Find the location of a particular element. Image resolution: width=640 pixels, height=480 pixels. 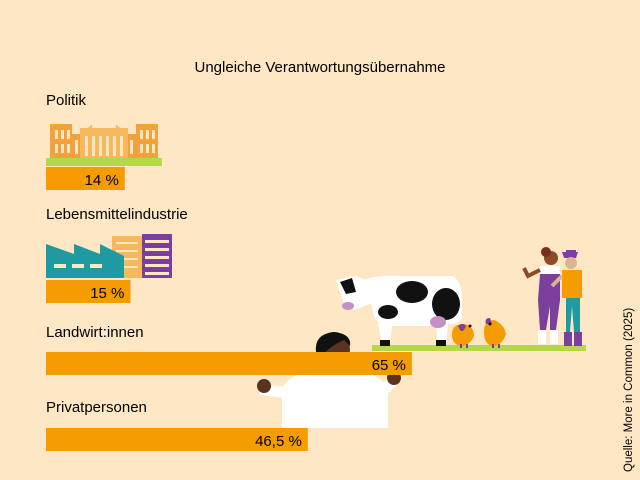

category-label-politik: Politik is located at coordinates (66, 100).